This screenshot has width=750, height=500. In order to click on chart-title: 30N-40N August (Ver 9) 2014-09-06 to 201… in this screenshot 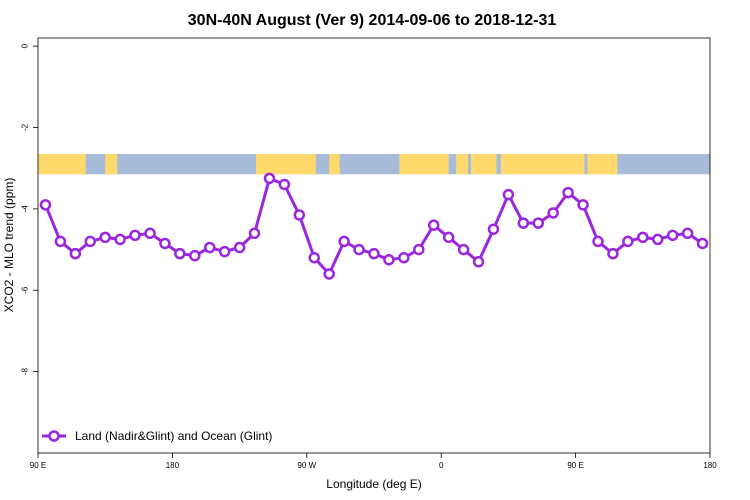, I will do `click(372, 20)`.